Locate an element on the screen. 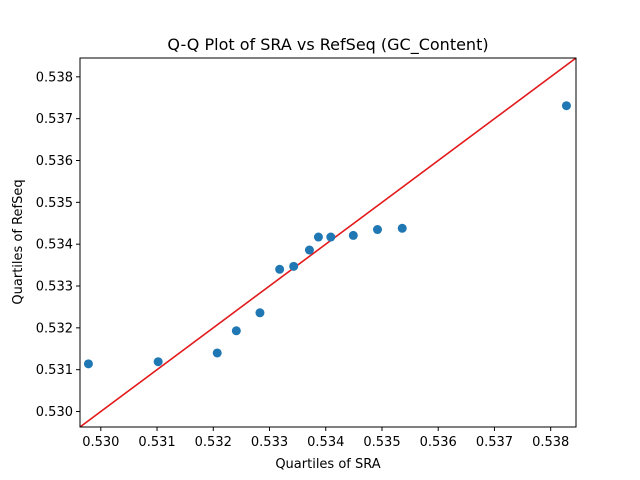 The image size is (640, 480). y-axis-label: Quartiles of RefSeq is located at coordinates (18, 241).